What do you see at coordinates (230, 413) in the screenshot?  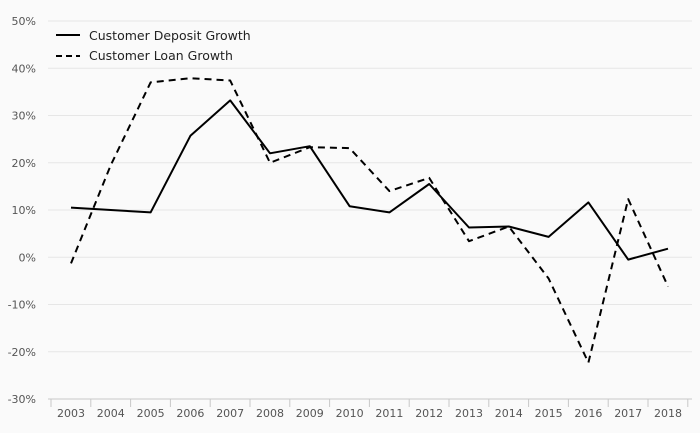 I see `x-tick-label: 2007` at bounding box center [230, 413].